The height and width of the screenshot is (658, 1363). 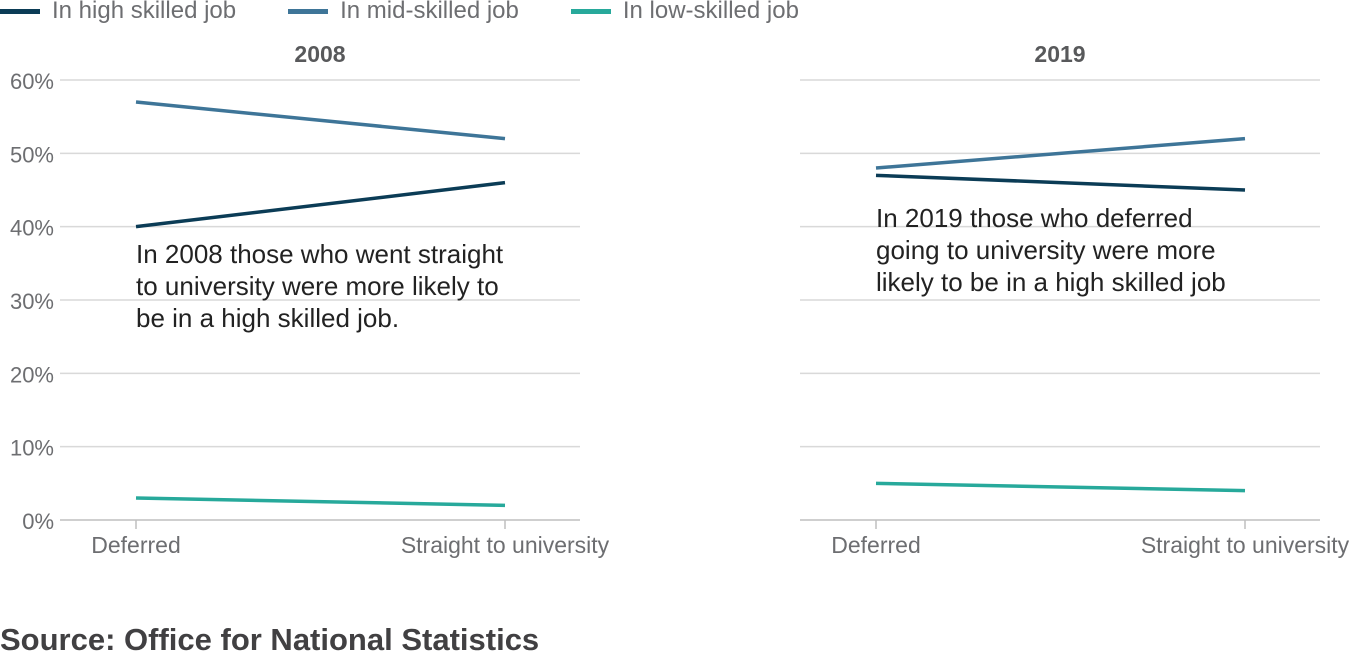 I want to click on legend-item-low-skilled: In low-skilled job, so click(x=684, y=12).